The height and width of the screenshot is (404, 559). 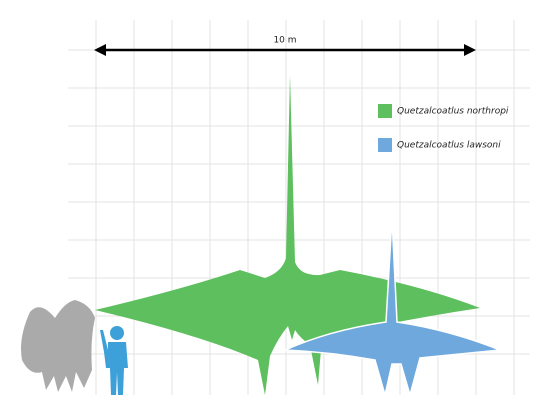 What do you see at coordinates (58, 346) in the screenshot?
I see `comparison-silhouette` at bounding box center [58, 346].